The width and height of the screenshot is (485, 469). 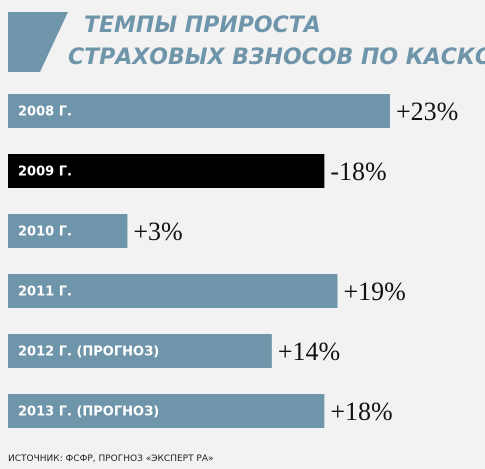 What do you see at coordinates (38, 42) in the screenshot?
I see `title-decoration` at bounding box center [38, 42].